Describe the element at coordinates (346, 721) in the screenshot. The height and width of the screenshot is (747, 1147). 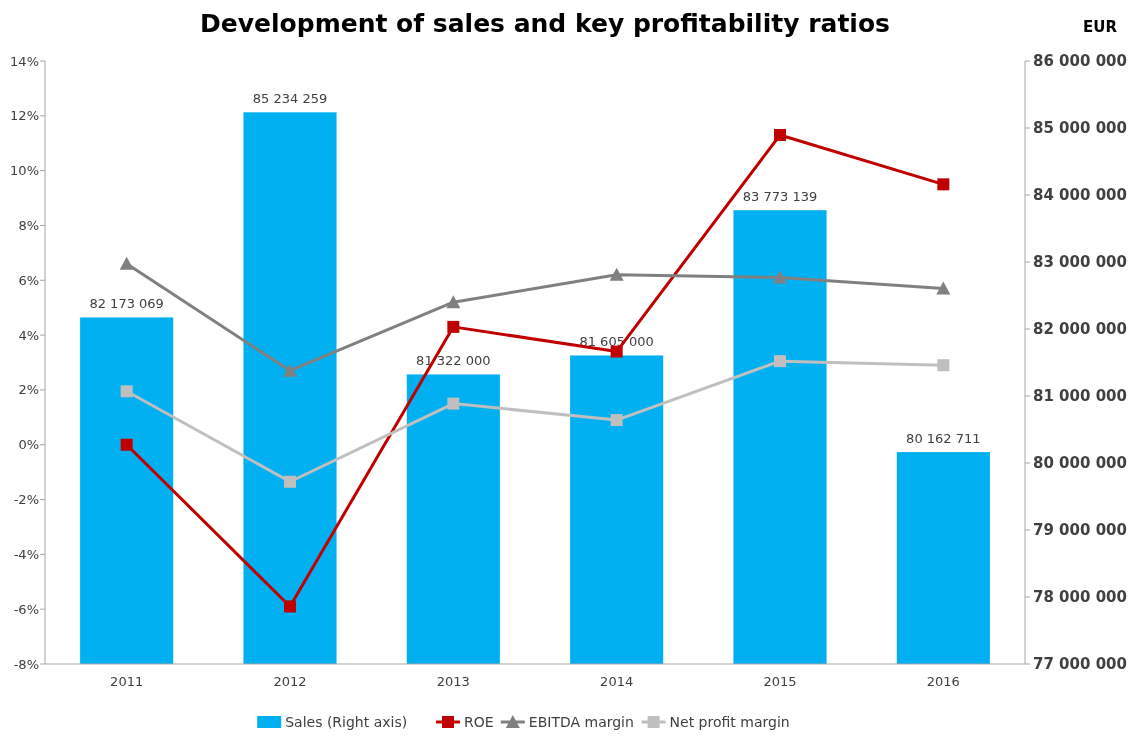
I see `legend-label: Sales (Right axis)` at that location.